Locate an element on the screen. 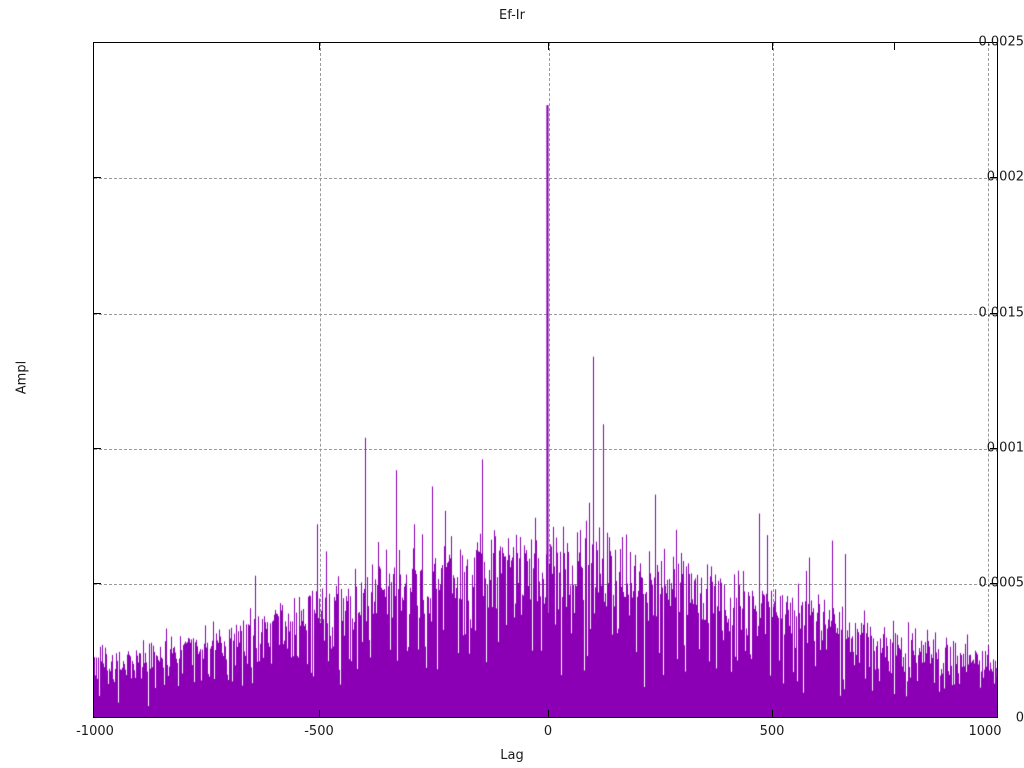 The image size is (1024, 768). ytick-label: 0.001 is located at coordinates (1005, 448).